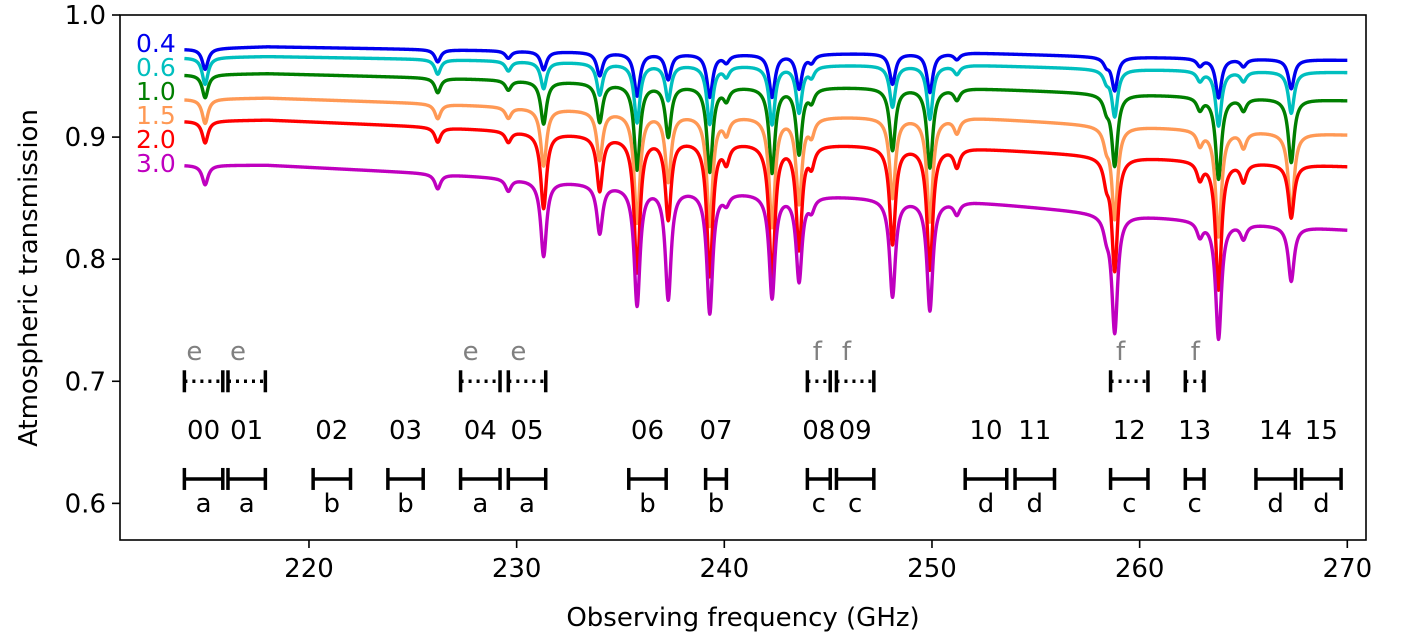 This screenshot has height=637, width=1406. What do you see at coordinates (818, 352) in the screenshot?
I see `sideband-letter-4: f` at bounding box center [818, 352].